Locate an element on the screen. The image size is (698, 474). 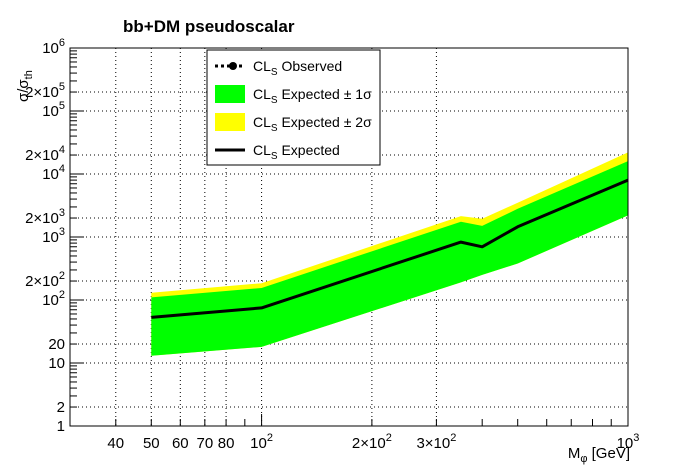
x-tick-label: 70 is located at coordinates (204, 443).